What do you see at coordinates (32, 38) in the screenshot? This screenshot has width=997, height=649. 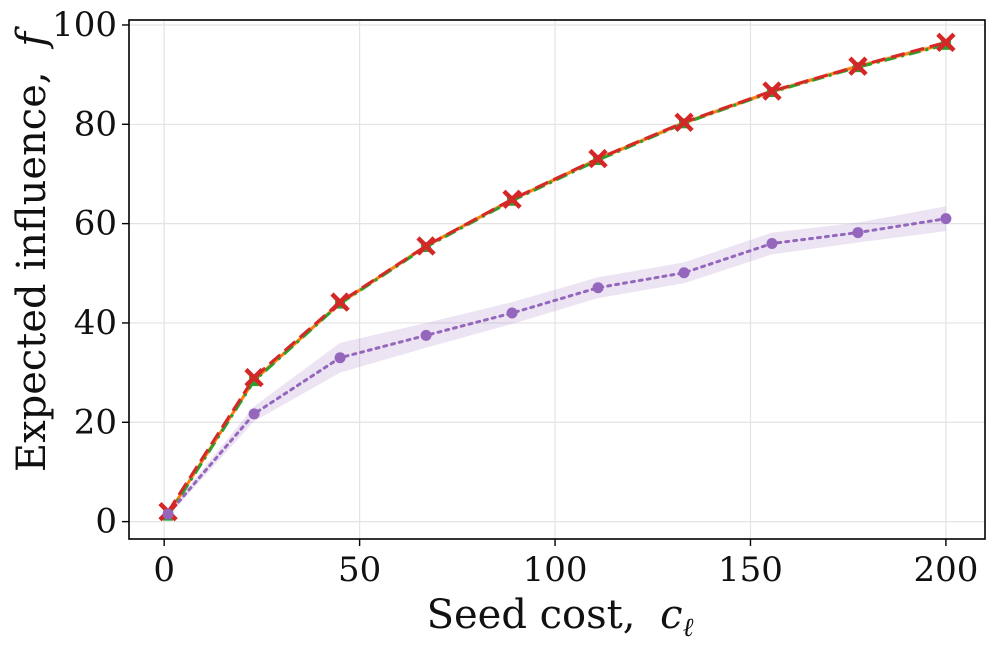 I see `y-axis-title-symbol: f` at bounding box center [32, 38].